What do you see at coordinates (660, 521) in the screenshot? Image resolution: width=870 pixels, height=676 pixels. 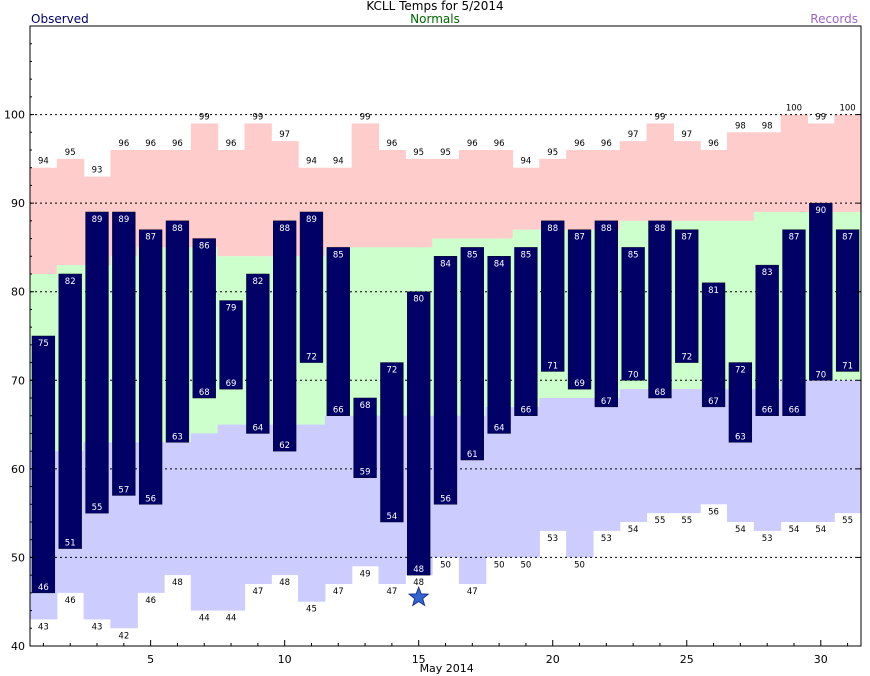 I see `record-low-label: 55` at bounding box center [660, 521].